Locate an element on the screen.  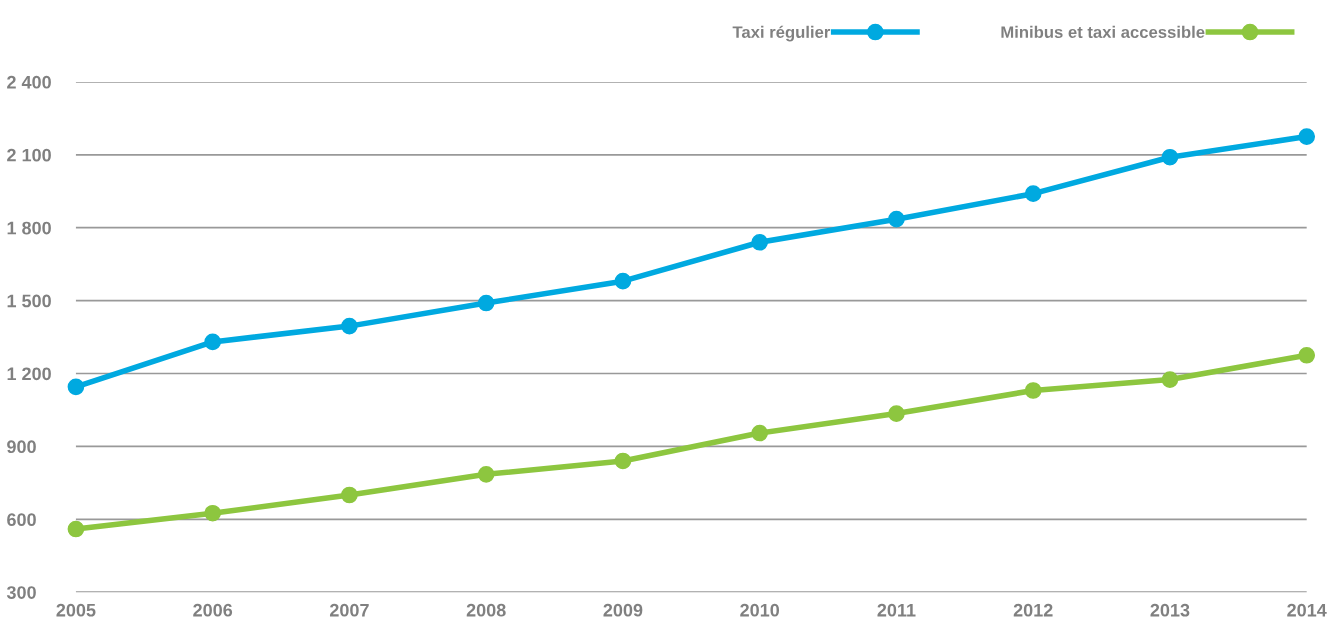
x-tick-label: 2011 is located at coordinates (896, 610).